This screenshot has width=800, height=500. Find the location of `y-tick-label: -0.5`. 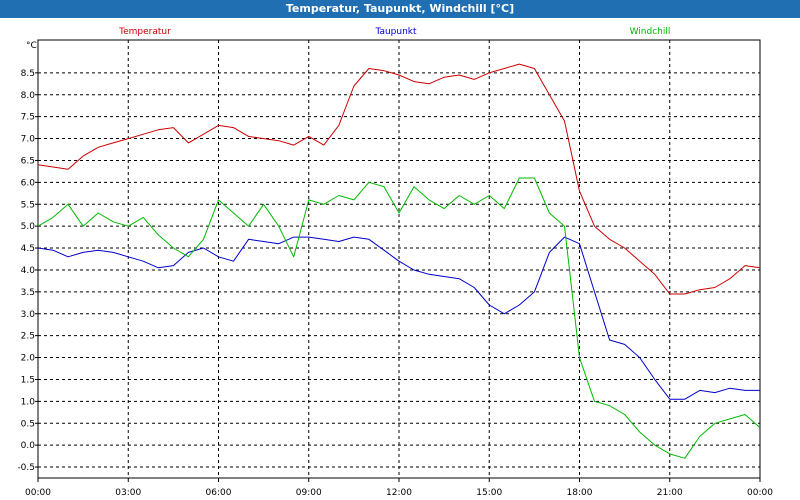

y-tick-label: -0.5 is located at coordinates (26, 468).